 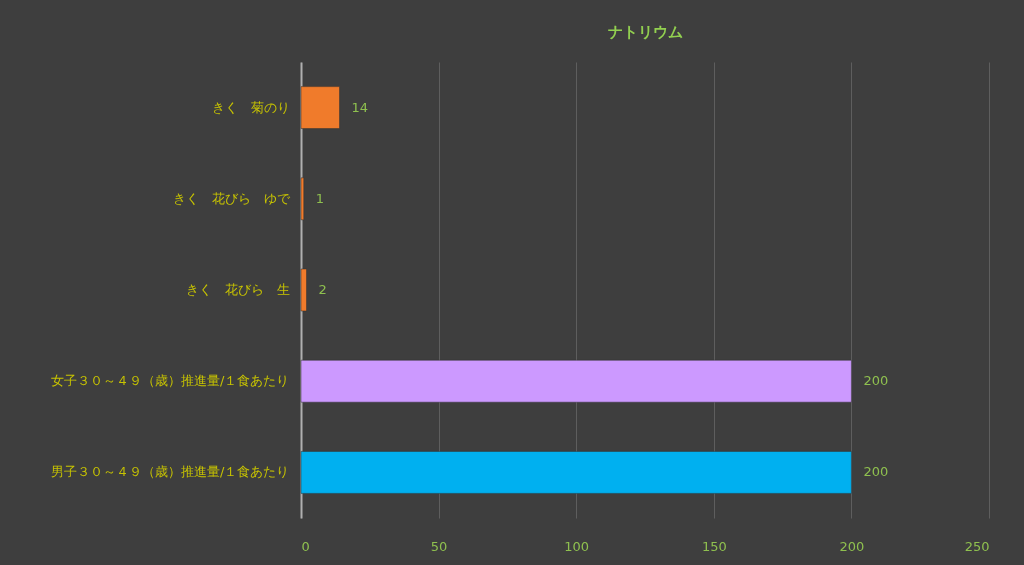 I want to click on chart-title: ナトリウム, so click(x=645, y=32).